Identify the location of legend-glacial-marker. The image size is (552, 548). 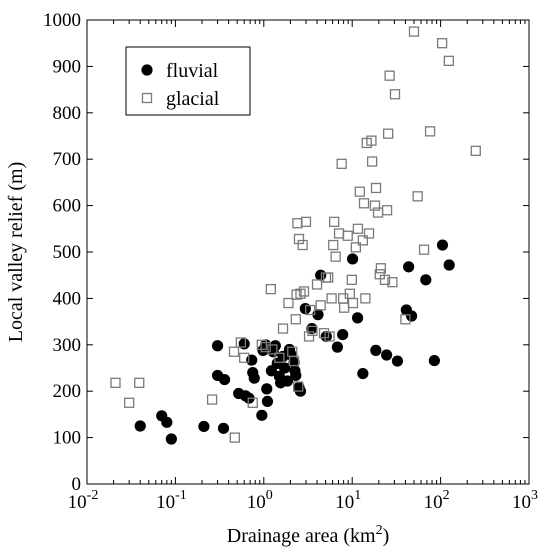
(147, 98).